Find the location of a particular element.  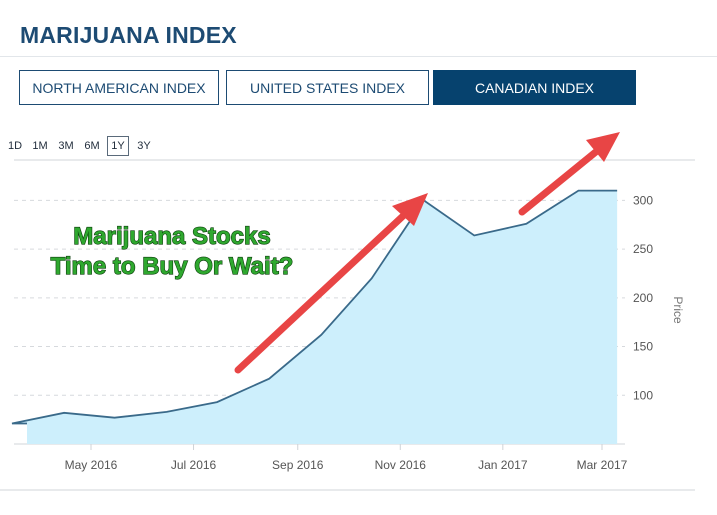

up-arrow-right-head is located at coordinates (603, 147).